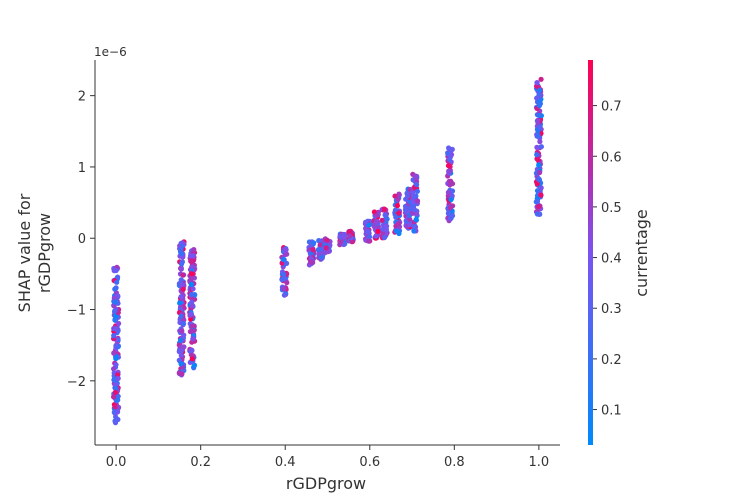 Image resolution: width=750 pixels, height=500 pixels. I want to click on x-tick-label: 0.8, so click(454, 462).